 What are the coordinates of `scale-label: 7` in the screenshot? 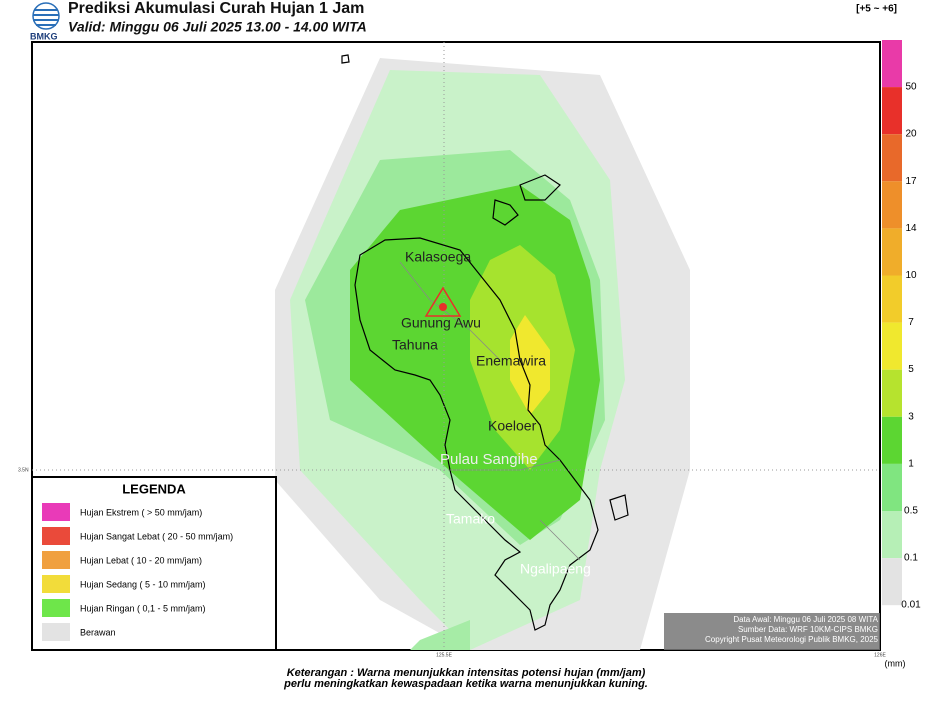 It's located at (911, 322).